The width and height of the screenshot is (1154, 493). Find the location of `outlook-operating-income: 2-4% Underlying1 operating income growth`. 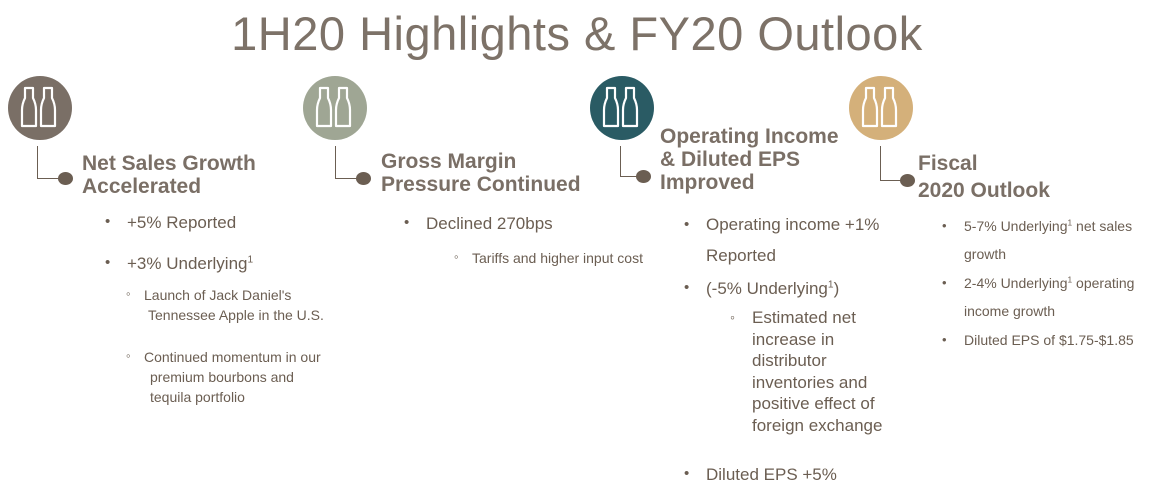

outlook-operating-income: 2-4% Underlying1 operating income growth is located at coordinates (1038, 297).